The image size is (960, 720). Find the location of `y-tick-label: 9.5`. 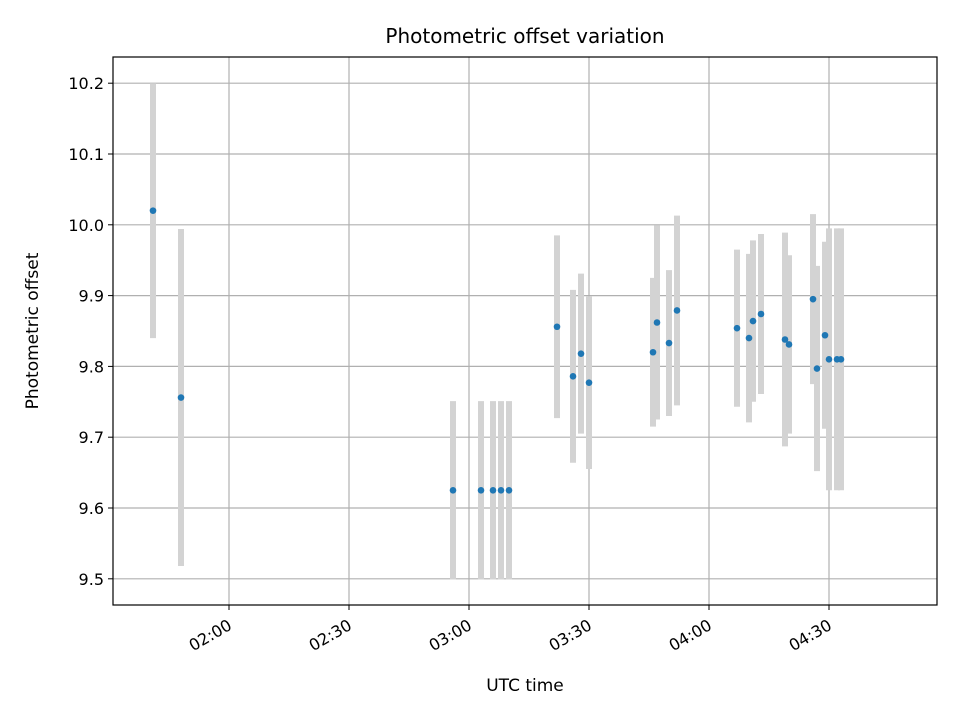

y-tick-label: 9.5 is located at coordinates (91, 579).